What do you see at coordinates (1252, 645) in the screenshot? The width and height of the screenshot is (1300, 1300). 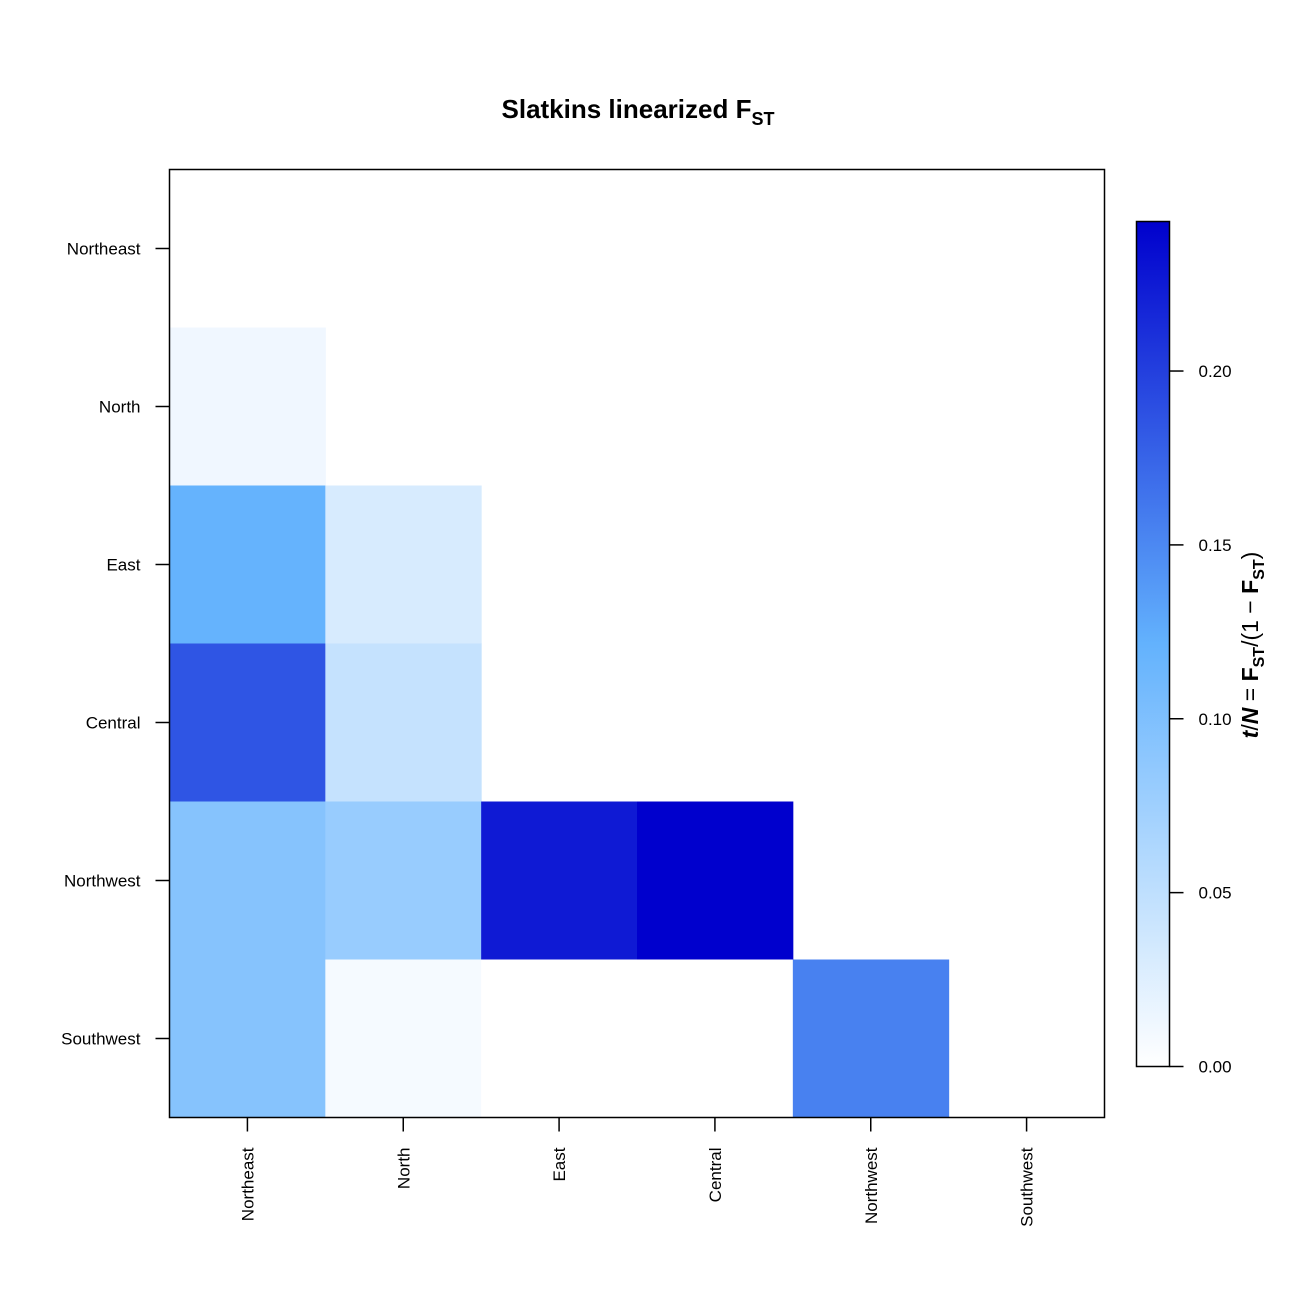 I see `colorbar-title: t/N = FST/(1 − FST)` at bounding box center [1252, 645].